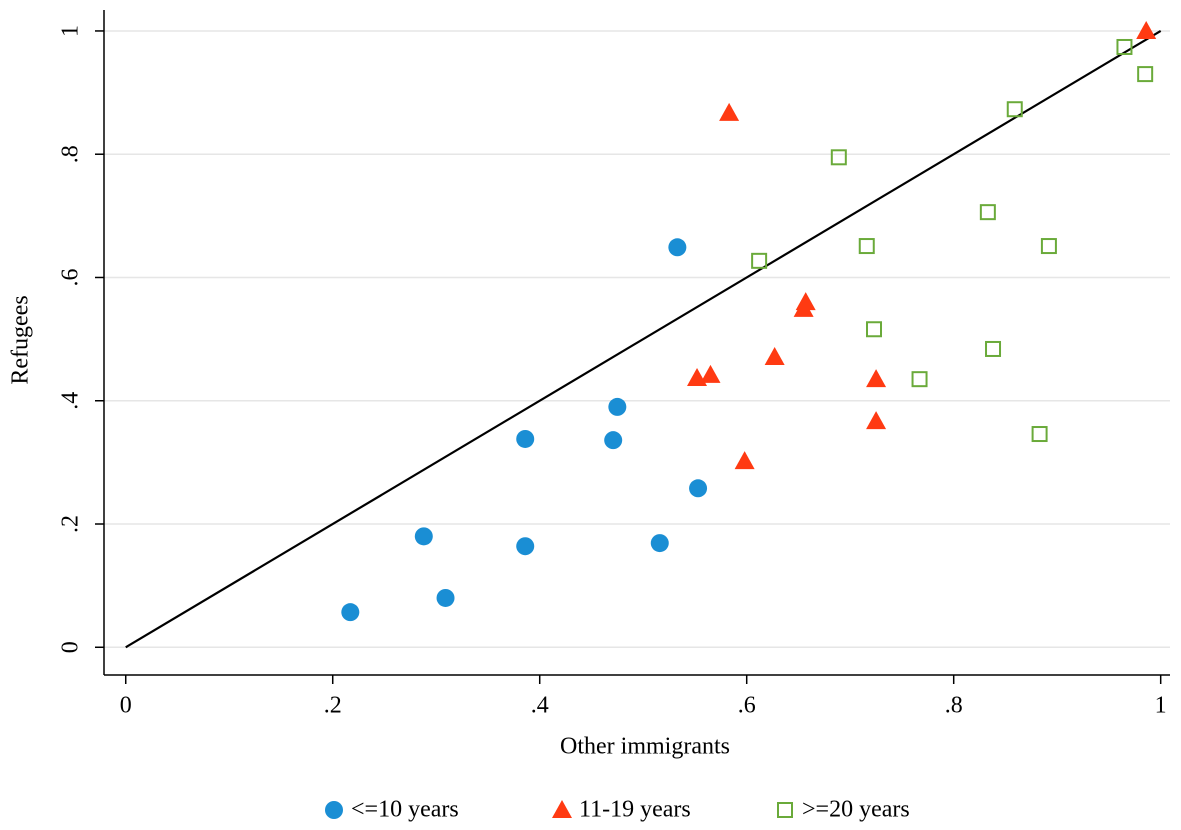 The height and width of the screenshot is (830, 1181). I want to click on legend-label: >=20 years, so click(856, 810).